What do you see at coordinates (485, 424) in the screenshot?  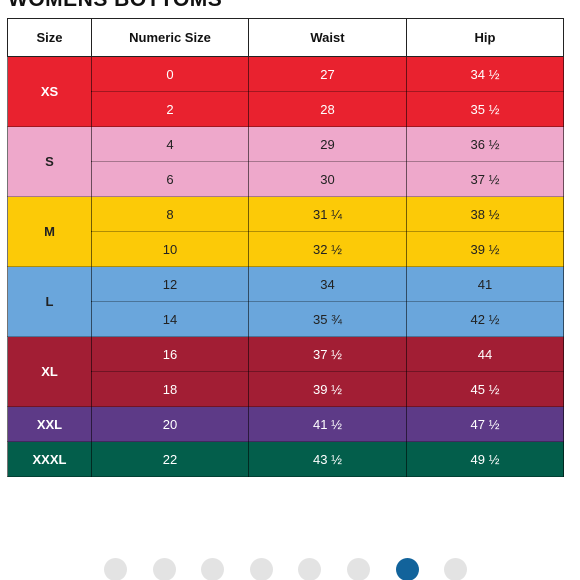 I see `hip-cell: 47 ½` at bounding box center [485, 424].